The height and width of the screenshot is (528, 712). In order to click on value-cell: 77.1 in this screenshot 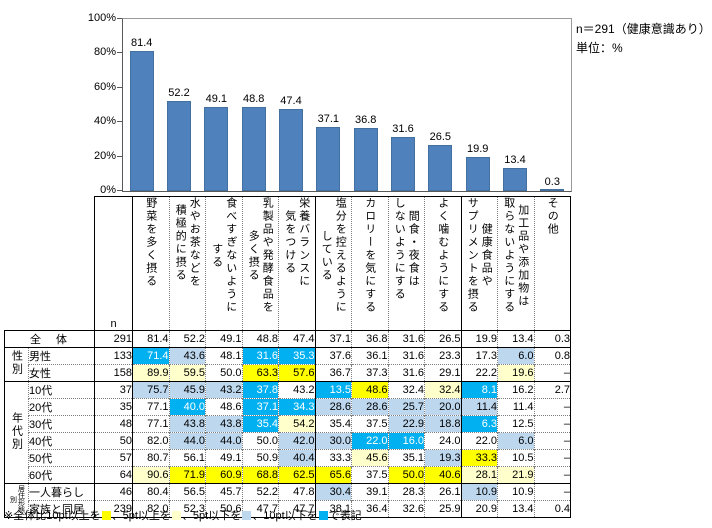, I will do `click(150, 424)`.